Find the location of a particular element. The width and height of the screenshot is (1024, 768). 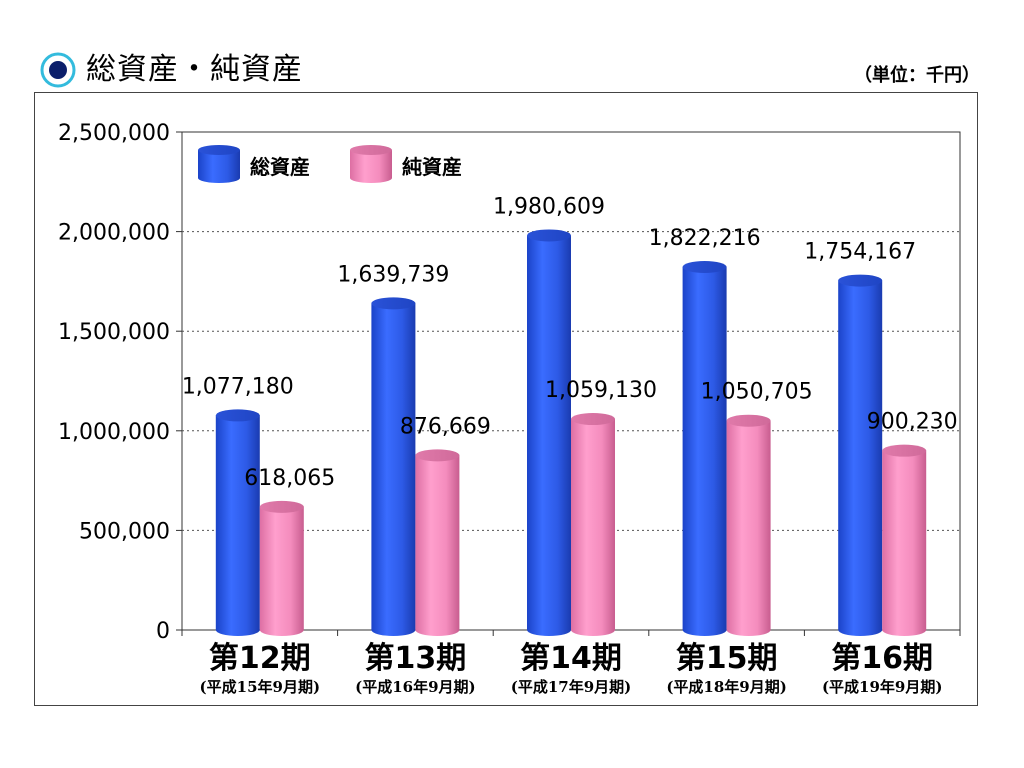

x-category-sublabel: (平成18年9月期) is located at coordinates (726, 687).